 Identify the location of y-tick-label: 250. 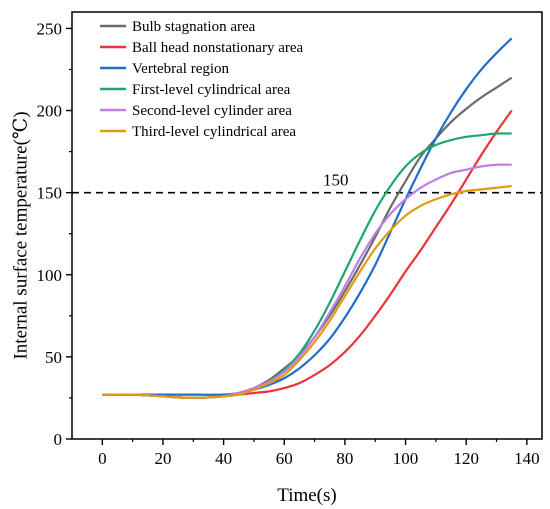
(50, 28).